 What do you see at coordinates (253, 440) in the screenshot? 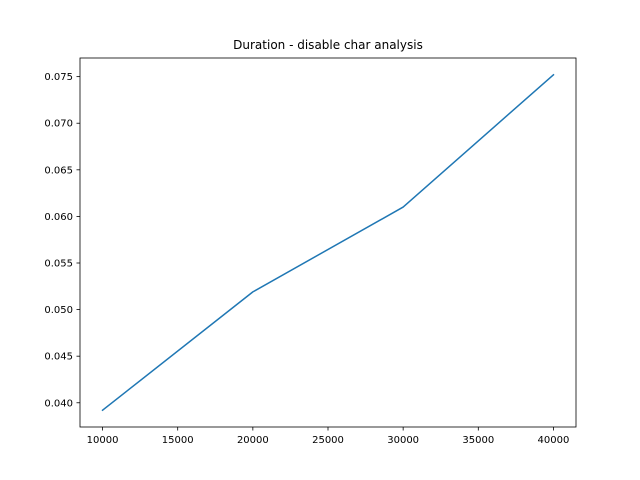
I see `x-tick-label: 20000` at bounding box center [253, 440].